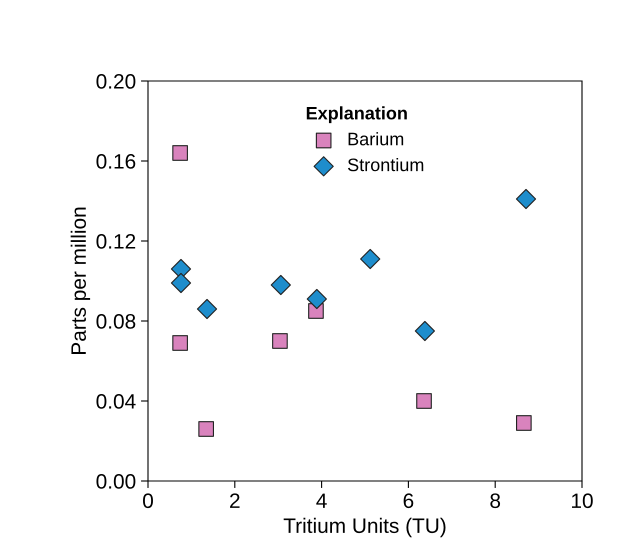  Describe the element at coordinates (365, 528) in the screenshot. I see `x-axis-title: Tritium Units (TU)` at that location.